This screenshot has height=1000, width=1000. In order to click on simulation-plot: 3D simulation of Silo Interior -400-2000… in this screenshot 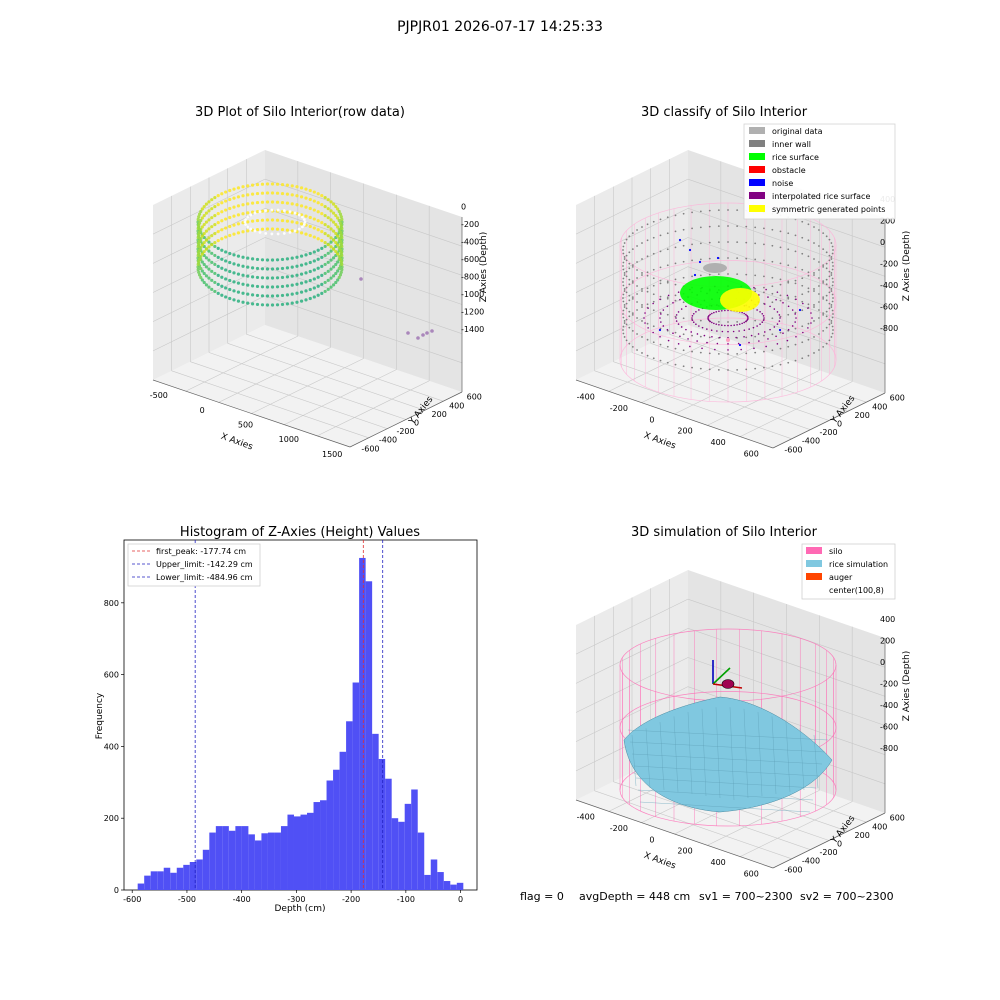, I will do `click(743, 702)`.